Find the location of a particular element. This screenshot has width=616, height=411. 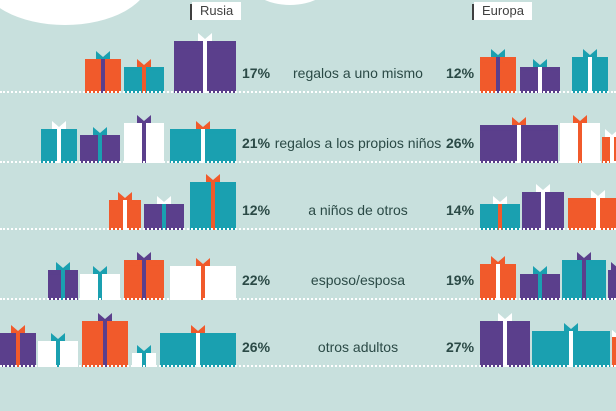

rusia-gift-1-1-bow is located at coordinates (103, 55).